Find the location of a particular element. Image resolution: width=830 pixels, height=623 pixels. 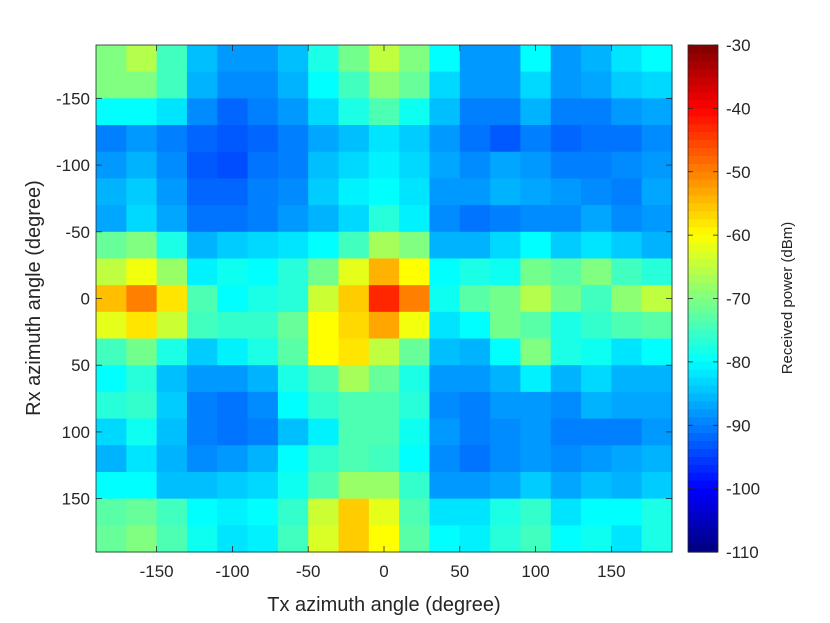

y-tick-label: 150 is located at coordinates (76, 499).